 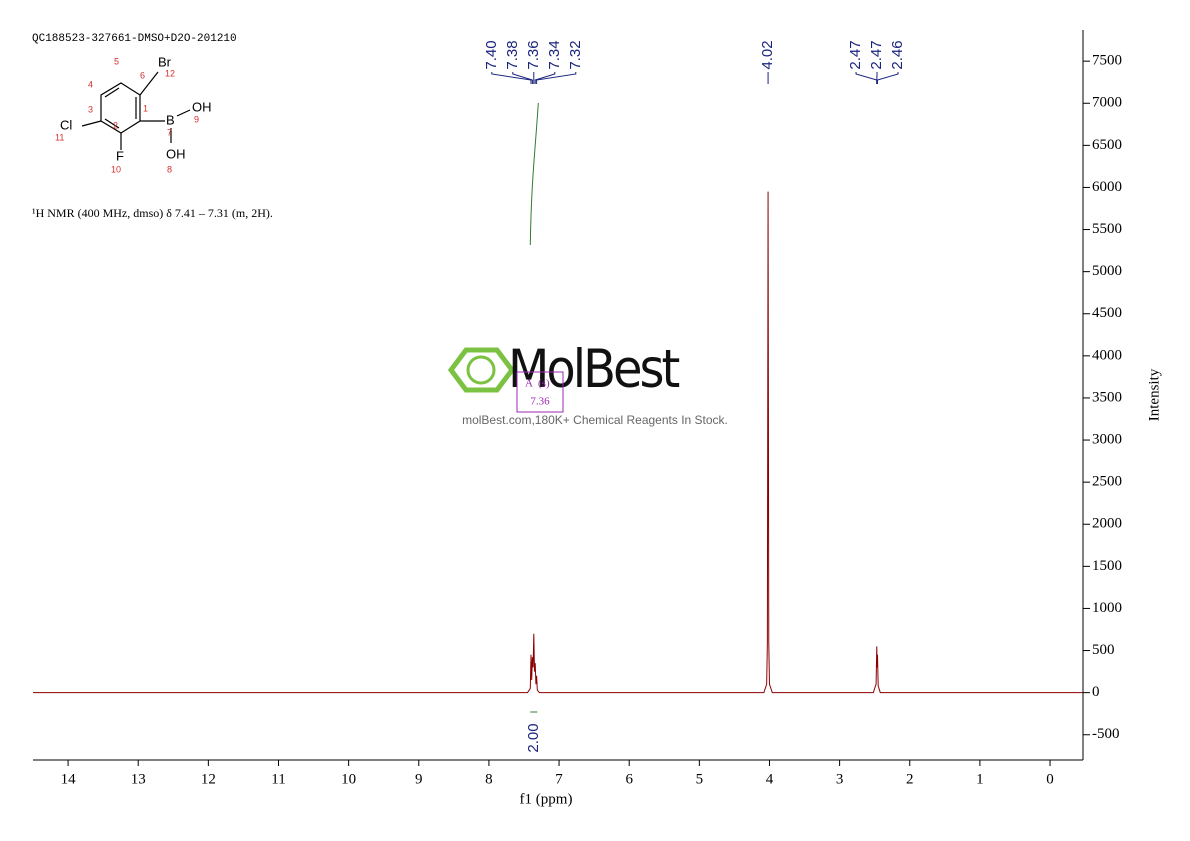 I want to click on molecule, so click(x=136, y=110).